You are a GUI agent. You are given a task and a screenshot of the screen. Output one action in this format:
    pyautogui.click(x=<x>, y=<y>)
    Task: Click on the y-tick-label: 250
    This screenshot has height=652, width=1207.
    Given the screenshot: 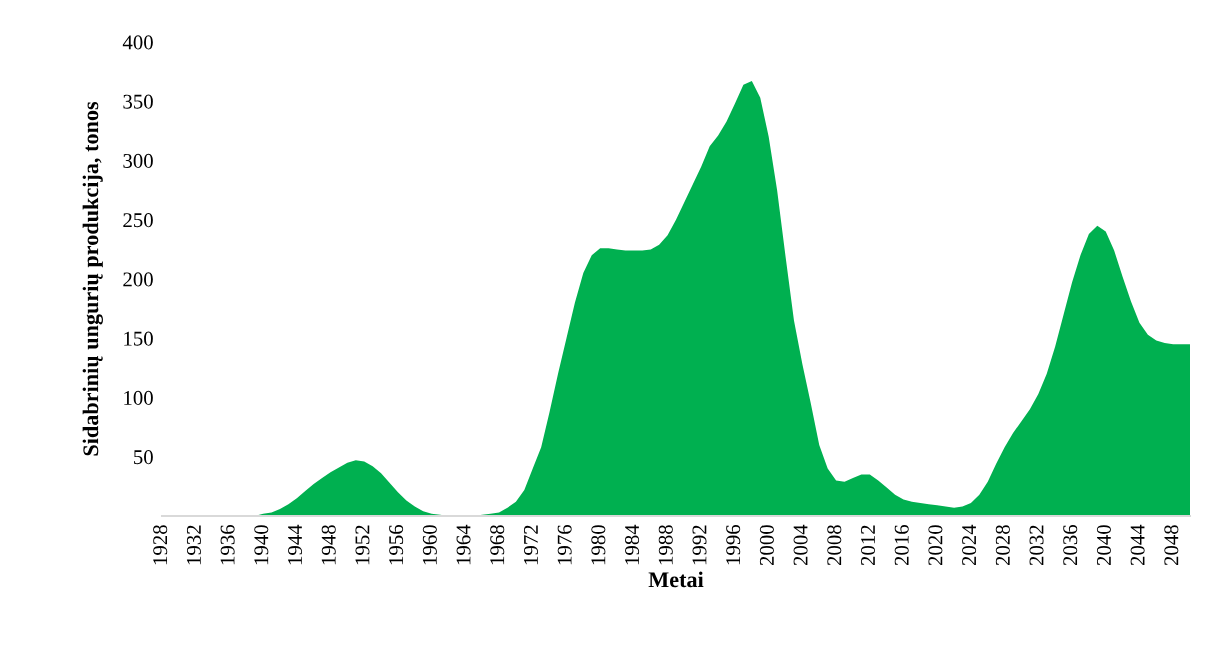 What is the action you would take?
    pyautogui.click(x=138, y=220)
    